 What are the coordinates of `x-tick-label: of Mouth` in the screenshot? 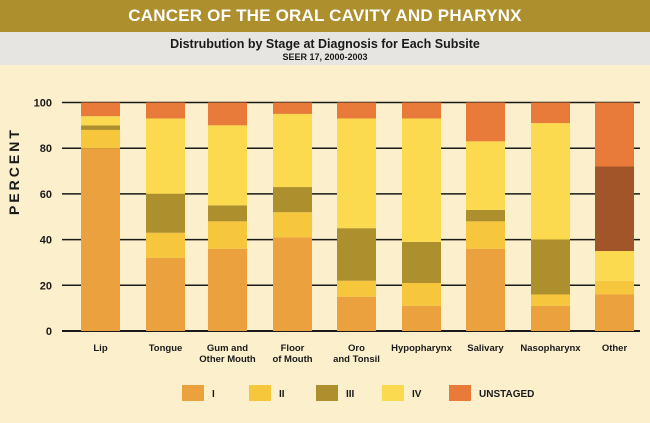 It's located at (292, 359).